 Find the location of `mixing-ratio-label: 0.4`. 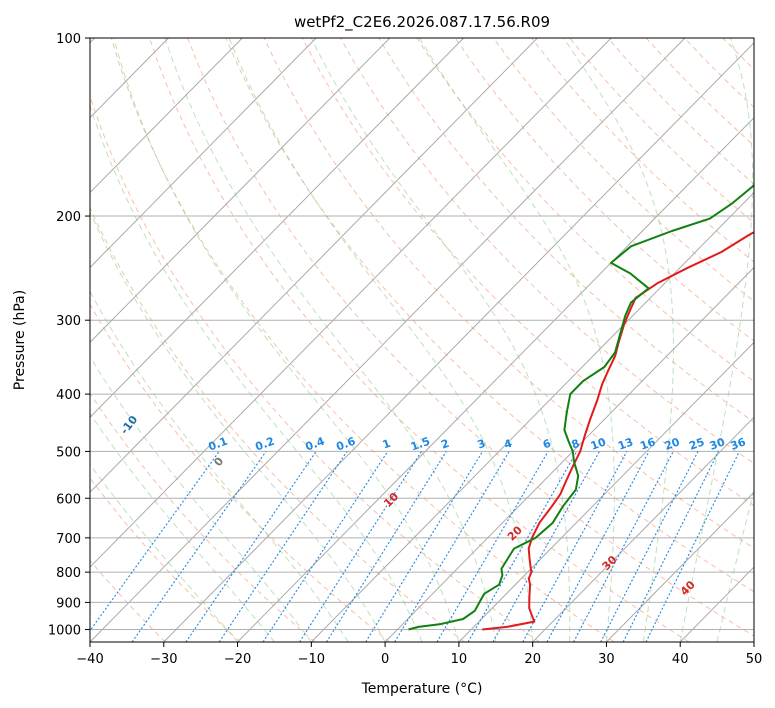

mixing-ratio-label: 0.4 is located at coordinates (315, 444).